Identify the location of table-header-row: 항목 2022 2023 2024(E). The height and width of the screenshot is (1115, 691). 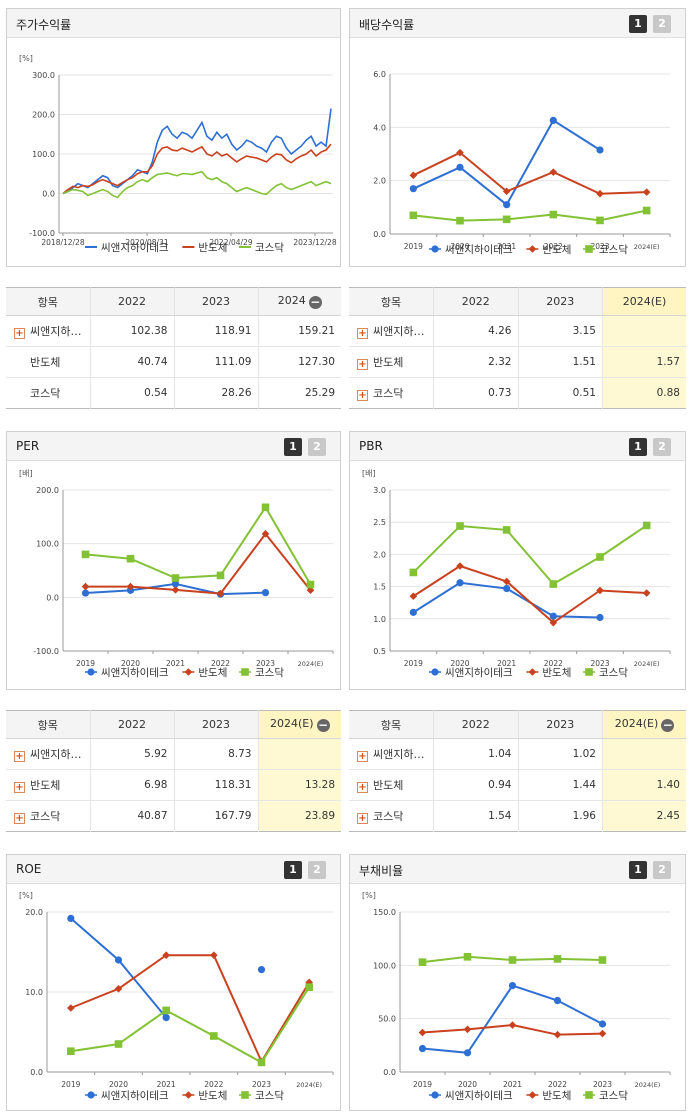
(517, 301).